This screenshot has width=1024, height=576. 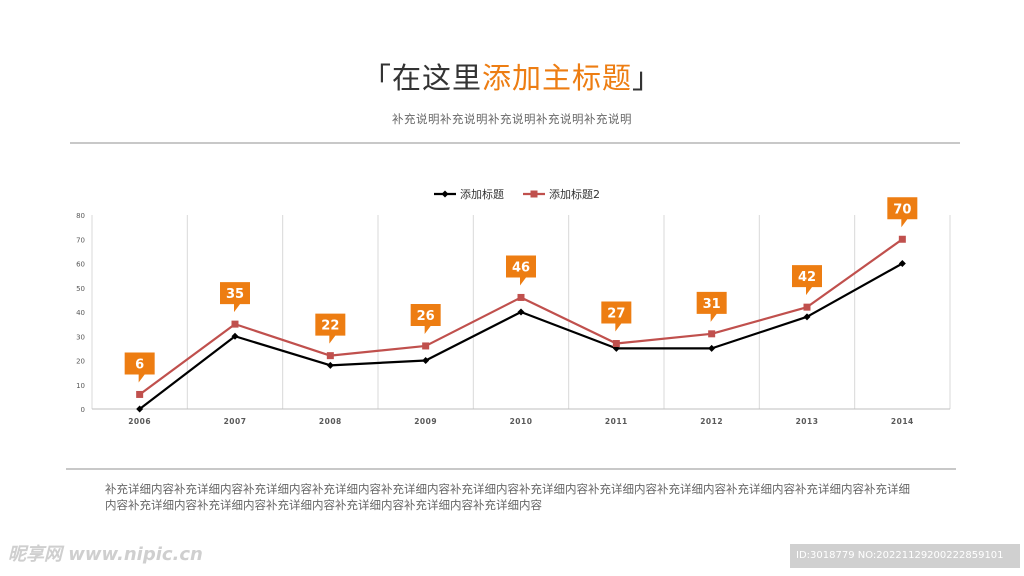 I want to click on data-label: 31, so click(x=712, y=304).